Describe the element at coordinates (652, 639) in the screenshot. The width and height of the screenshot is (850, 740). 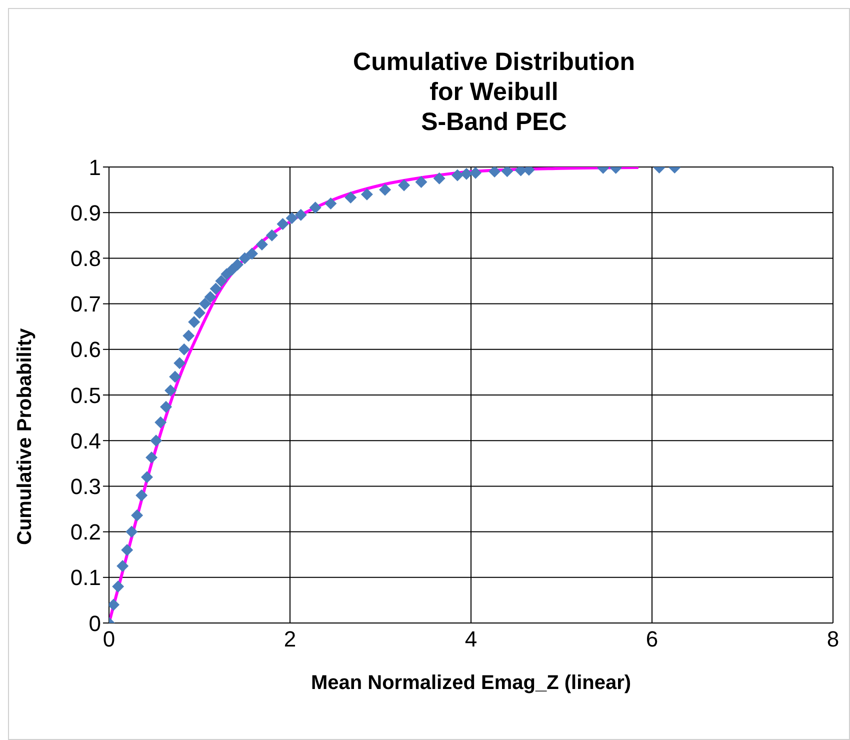
I see `x-tick-label: 6` at that location.